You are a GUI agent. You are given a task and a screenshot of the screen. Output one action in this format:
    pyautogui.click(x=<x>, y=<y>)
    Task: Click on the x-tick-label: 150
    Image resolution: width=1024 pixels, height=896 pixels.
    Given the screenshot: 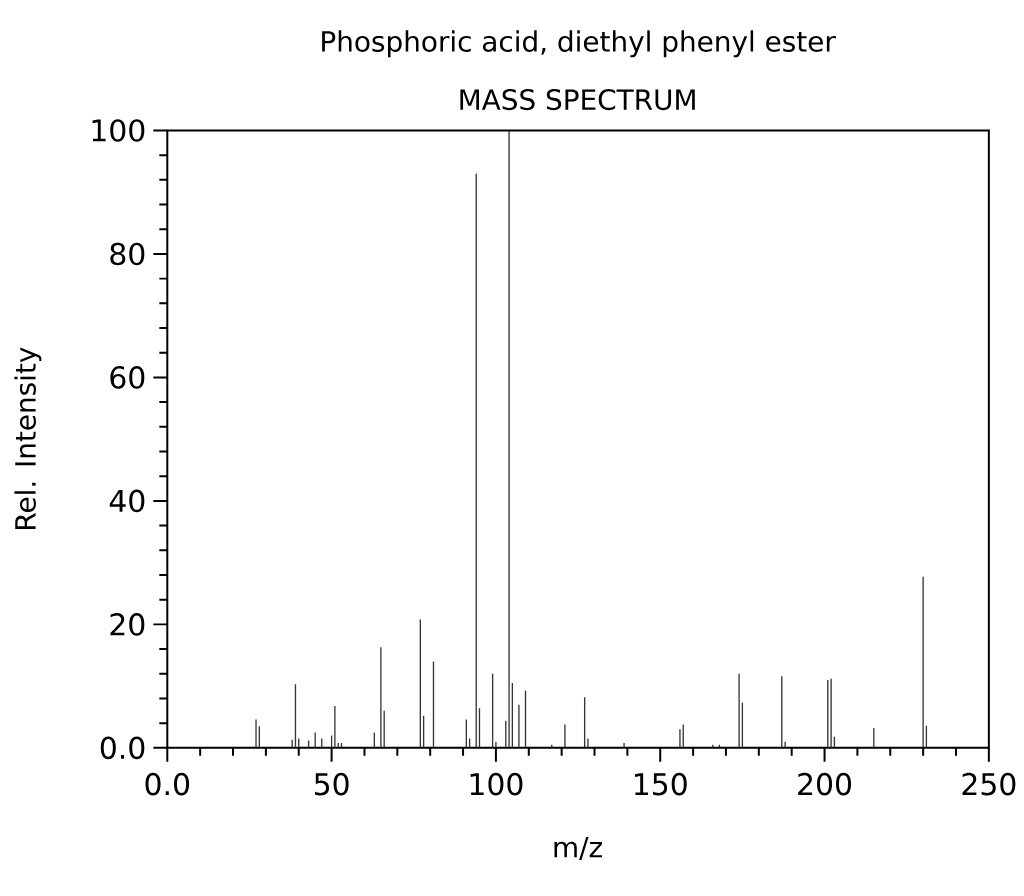 What is the action you would take?
    pyautogui.click(x=661, y=784)
    